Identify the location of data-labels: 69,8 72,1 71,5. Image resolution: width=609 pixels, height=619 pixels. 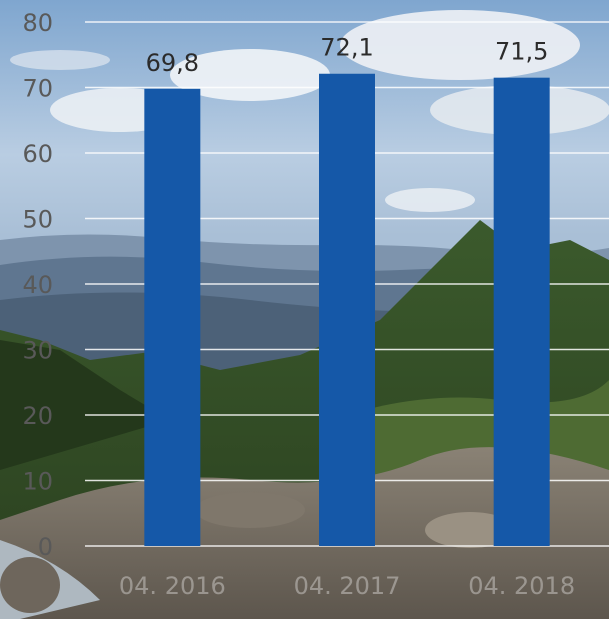
(347, 55).